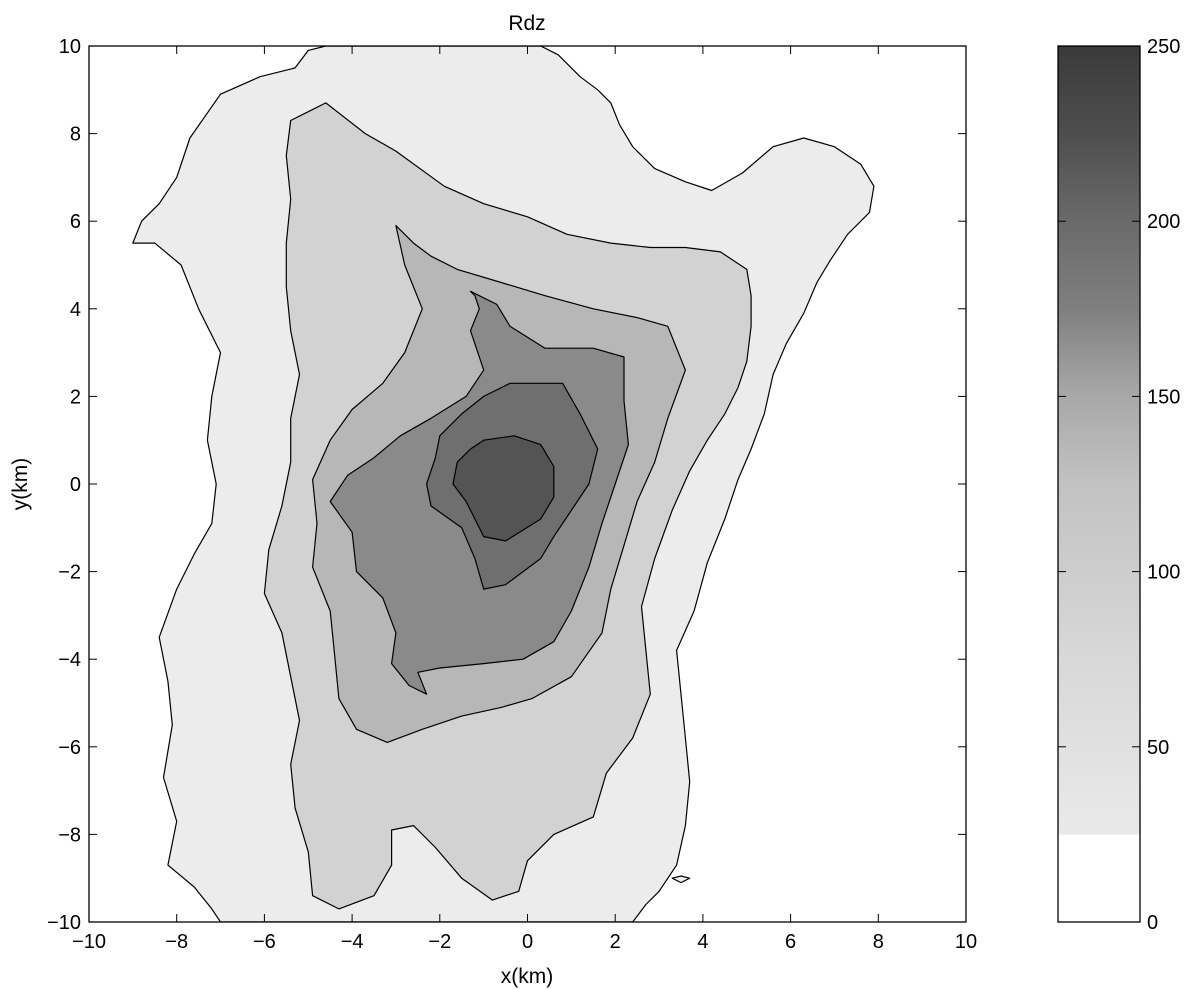  What do you see at coordinates (75, 222) in the screenshot?
I see `y-tick-label: 6` at bounding box center [75, 222].